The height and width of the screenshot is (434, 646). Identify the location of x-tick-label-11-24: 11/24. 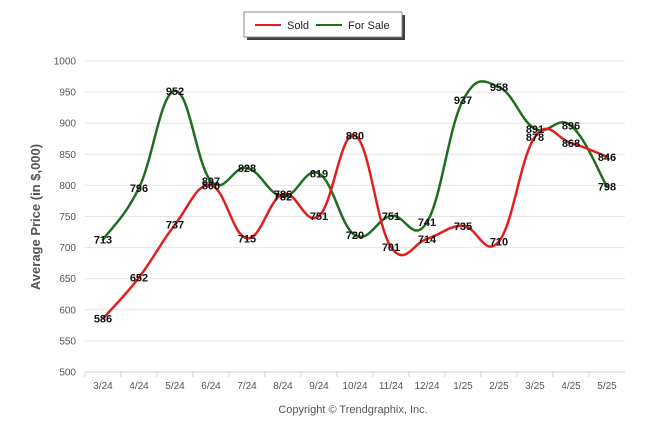
(391, 386).